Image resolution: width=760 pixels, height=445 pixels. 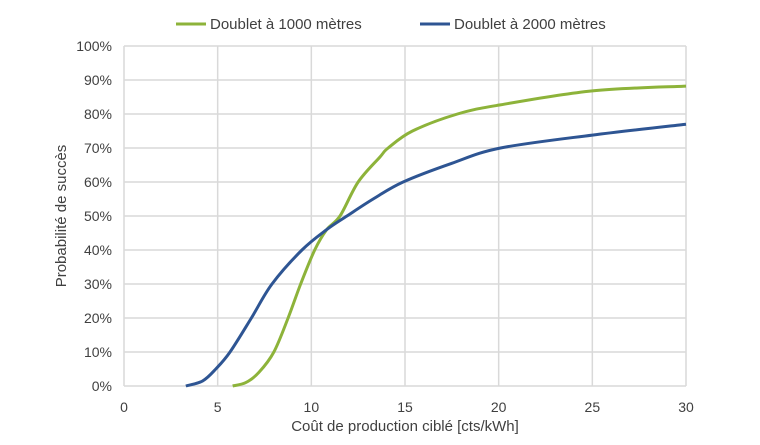 What do you see at coordinates (102, 386) in the screenshot?
I see `y-tick-label: 0%` at bounding box center [102, 386].